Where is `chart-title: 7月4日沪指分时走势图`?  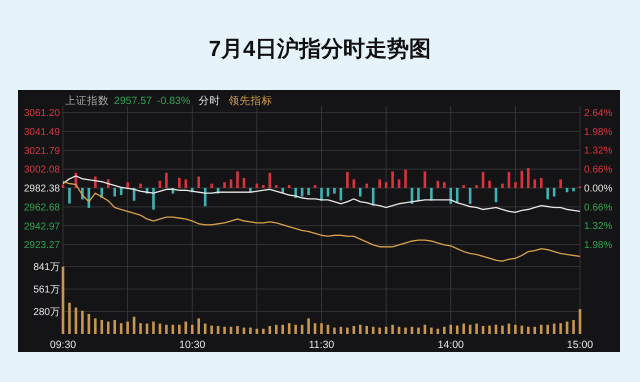
chart-title: 7月4日沪指分时走势图 is located at coordinates (320, 48).